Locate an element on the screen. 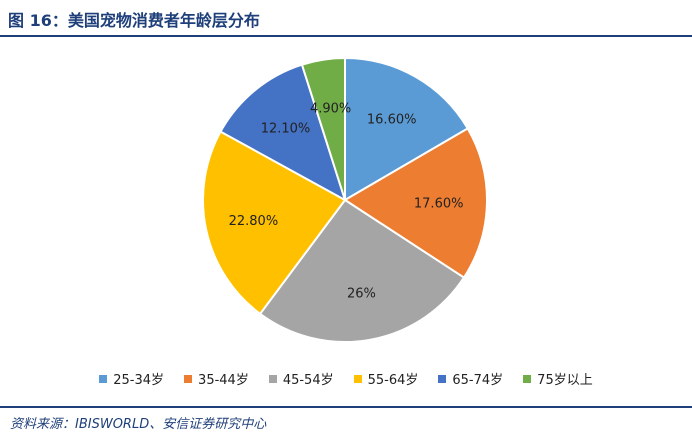  figure-header: 图 16：美国宠物消费者年龄层分布 is located at coordinates (346, 18).